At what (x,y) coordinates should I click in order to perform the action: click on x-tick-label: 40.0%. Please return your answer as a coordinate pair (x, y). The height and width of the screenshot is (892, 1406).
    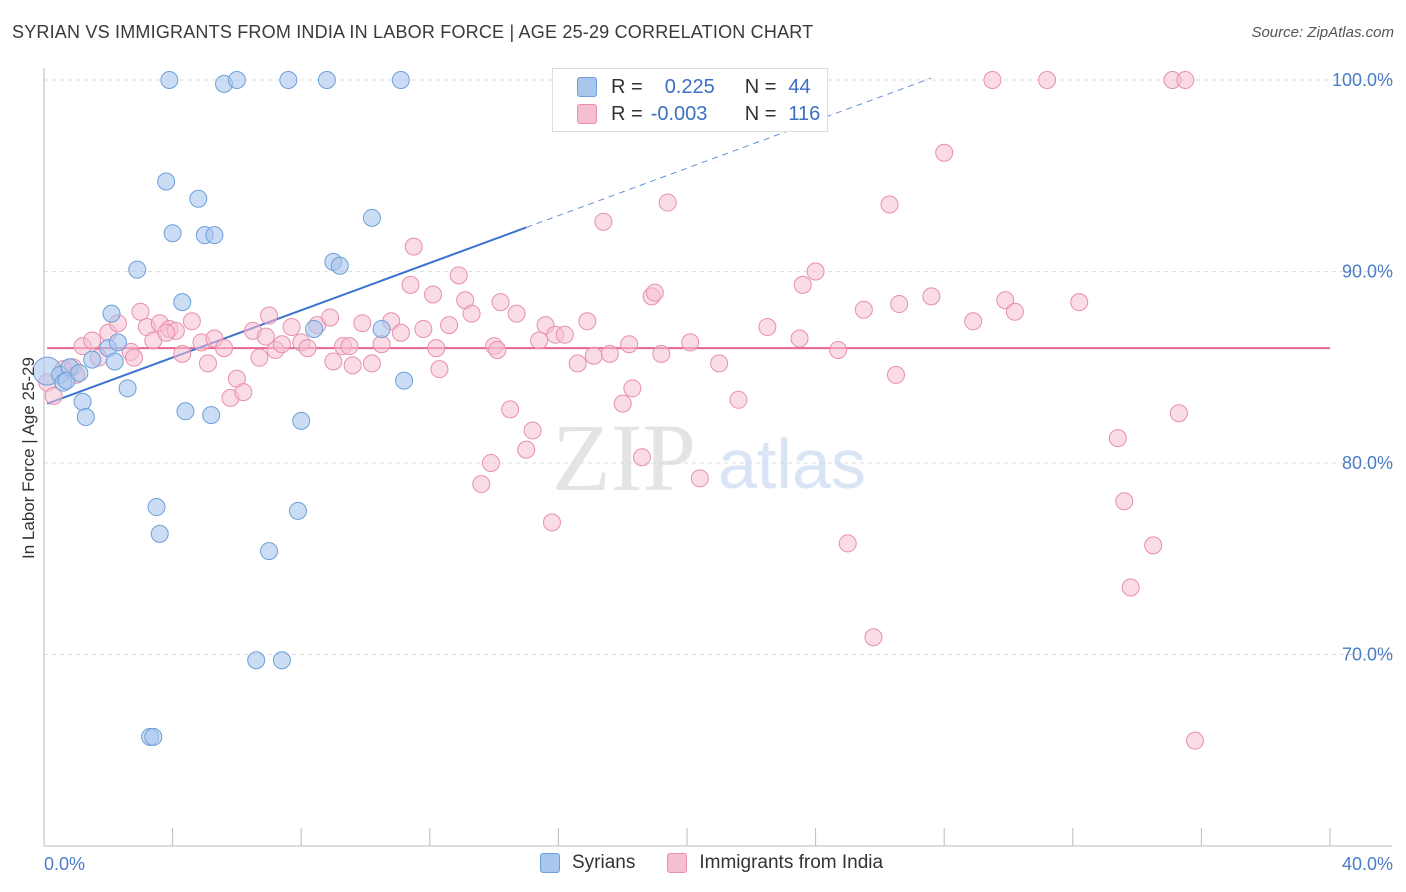
    Looking at the image, I should click on (1367, 864).